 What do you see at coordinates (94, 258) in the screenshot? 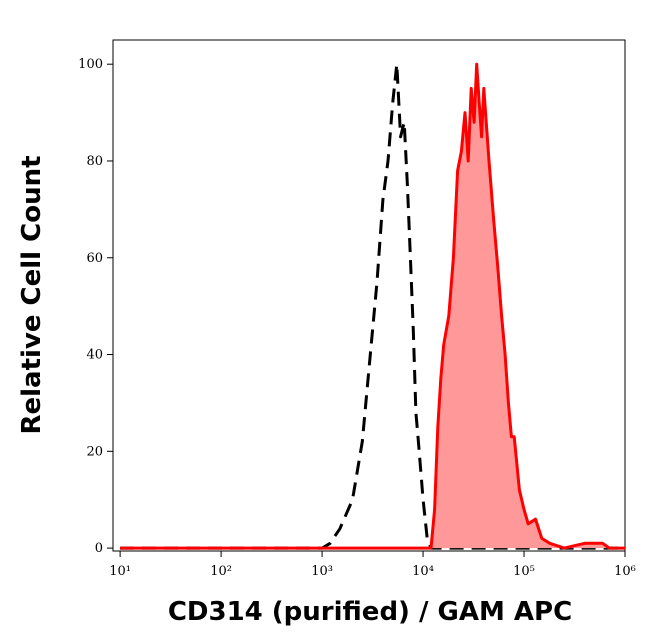
I see `y-tick-label: 60` at bounding box center [94, 258].